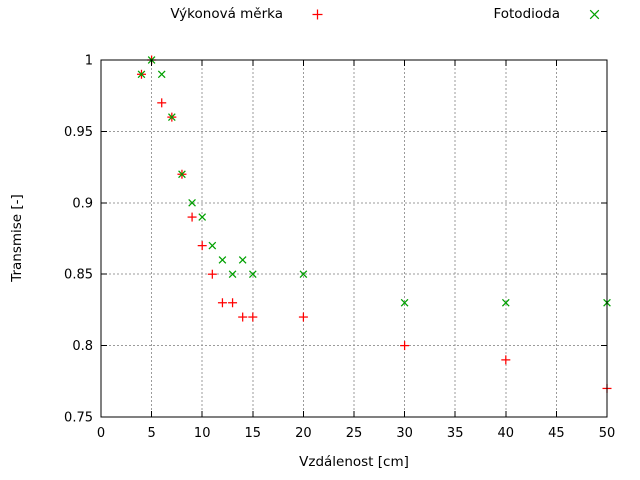 Image resolution: width=640 pixels, height=480 pixels. What do you see at coordinates (303, 433) in the screenshot?
I see `x-tick-label: 20` at bounding box center [303, 433].